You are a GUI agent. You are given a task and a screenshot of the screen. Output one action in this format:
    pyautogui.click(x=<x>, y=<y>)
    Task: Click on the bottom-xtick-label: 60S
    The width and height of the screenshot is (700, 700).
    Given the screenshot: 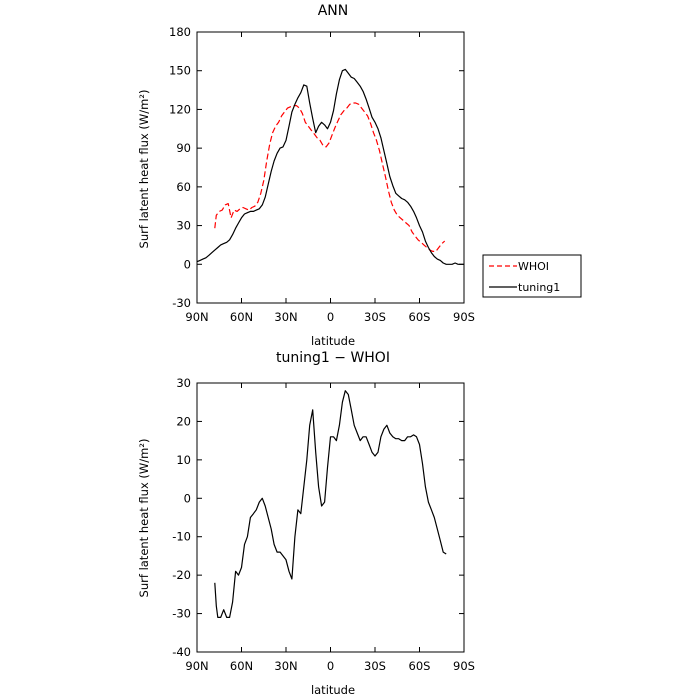 What is the action you would take?
    pyautogui.click(x=420, y=666)
    